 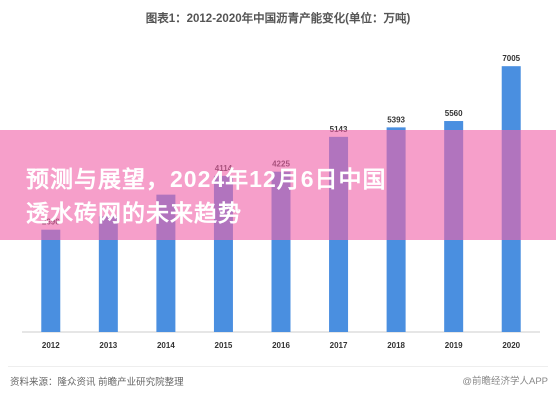 What do you see at coordinates (339, 345) in the screenshot?
I see `x-tick-2017: 2017` at bounding box center [339, 345].